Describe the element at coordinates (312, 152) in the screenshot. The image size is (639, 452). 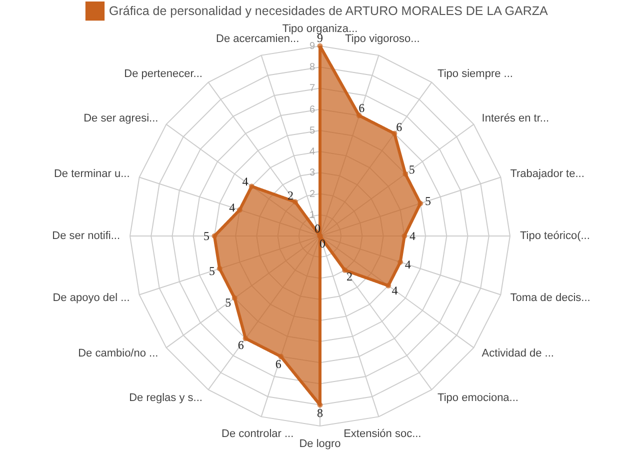
I see `y-tick-label: 4` at that location.